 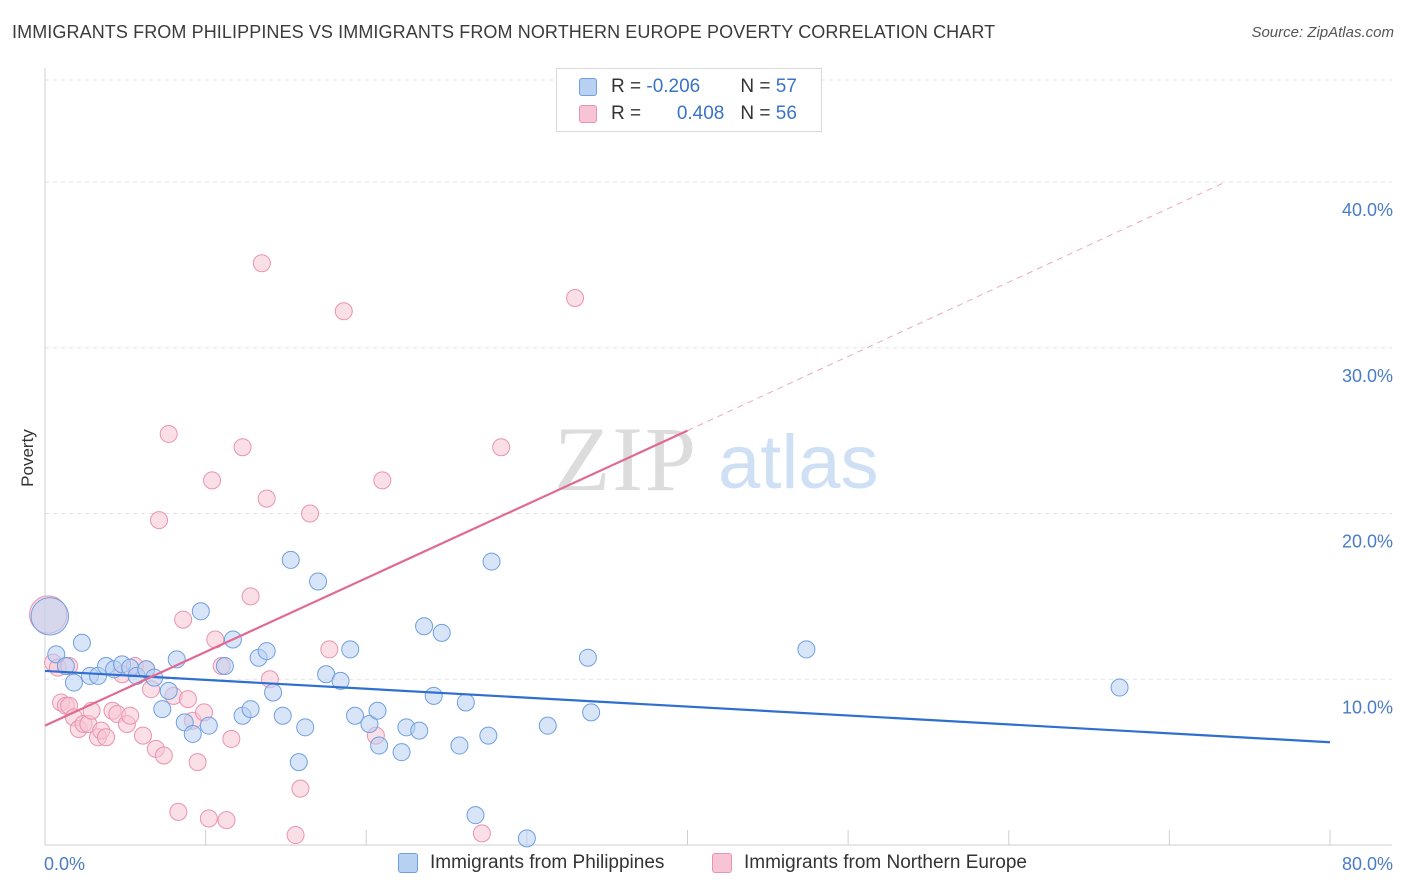 I want to click on trend-line-philippines, so click(x=687, y=706).